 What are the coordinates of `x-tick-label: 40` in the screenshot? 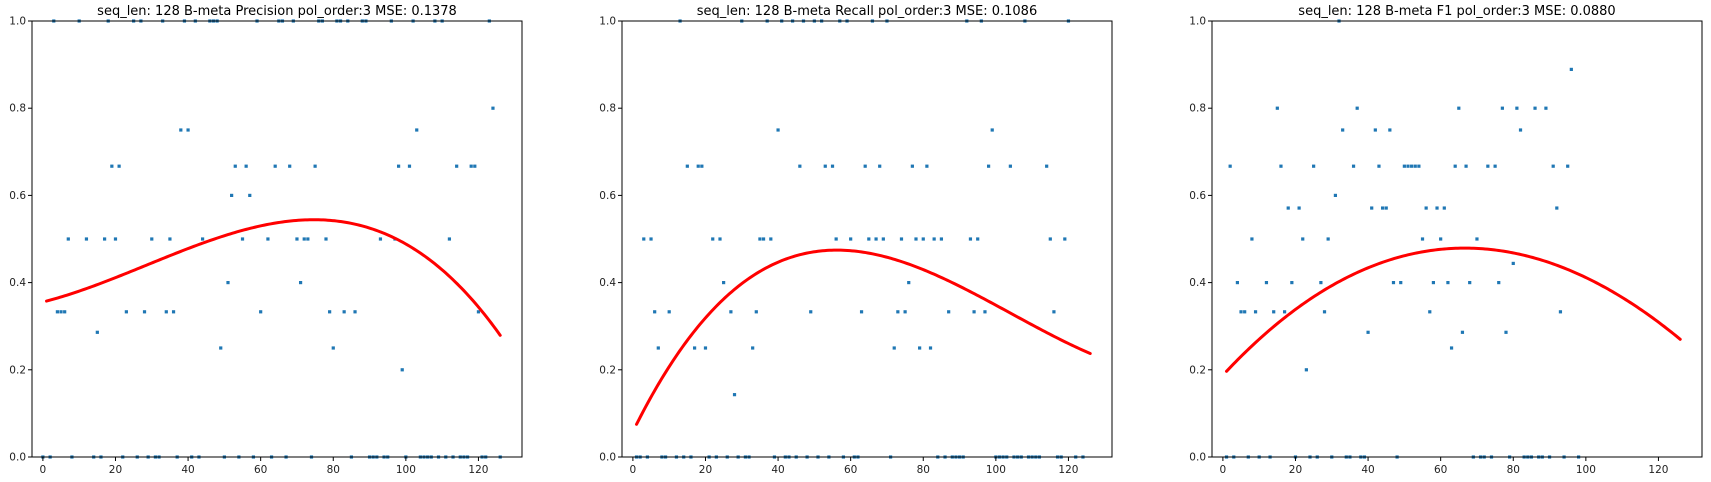 It's located at (187, 470).